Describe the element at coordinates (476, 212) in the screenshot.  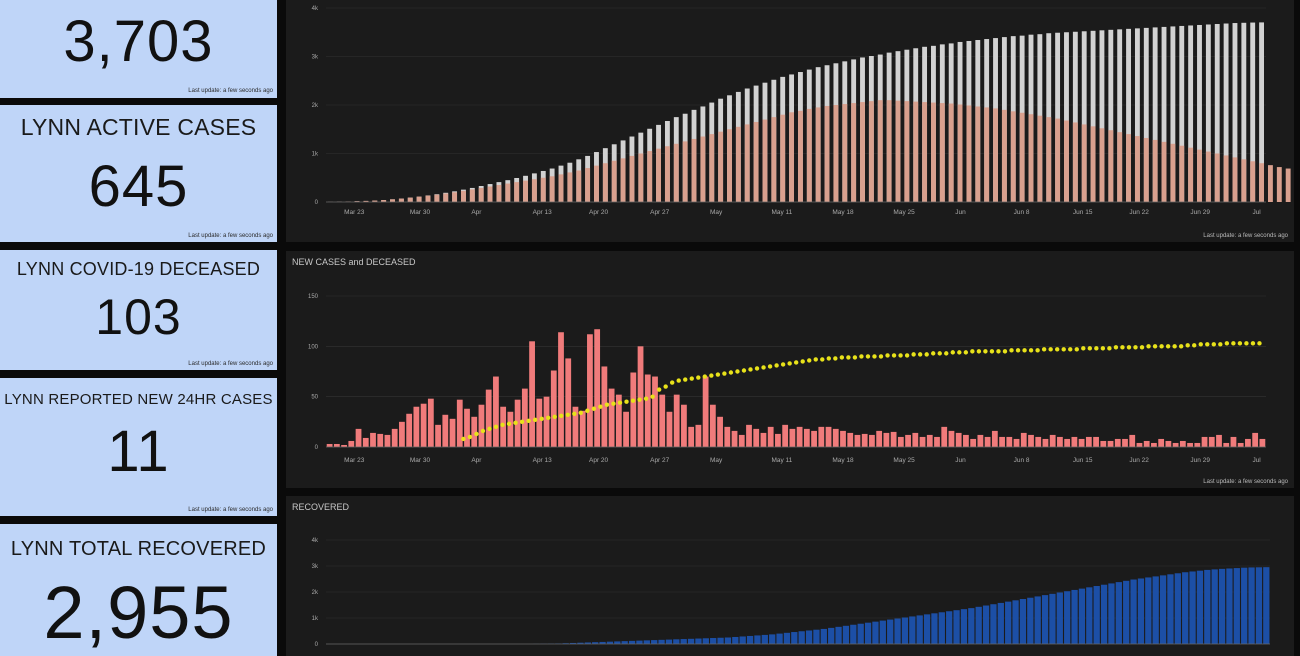
I see `x-tick-label: Apr` at that location.